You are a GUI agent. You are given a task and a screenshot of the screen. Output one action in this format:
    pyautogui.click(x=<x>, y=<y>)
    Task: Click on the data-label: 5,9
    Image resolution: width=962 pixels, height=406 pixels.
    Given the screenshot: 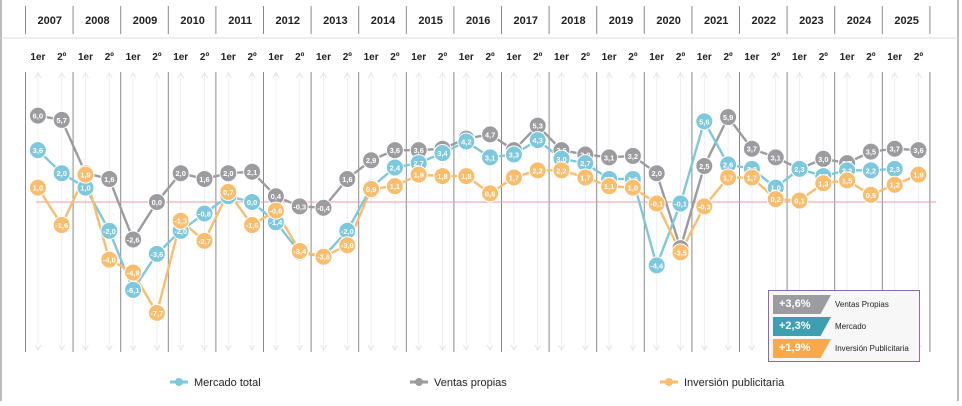 What is the action you would take?
    pyautogui.click(x=728, y=117)
    